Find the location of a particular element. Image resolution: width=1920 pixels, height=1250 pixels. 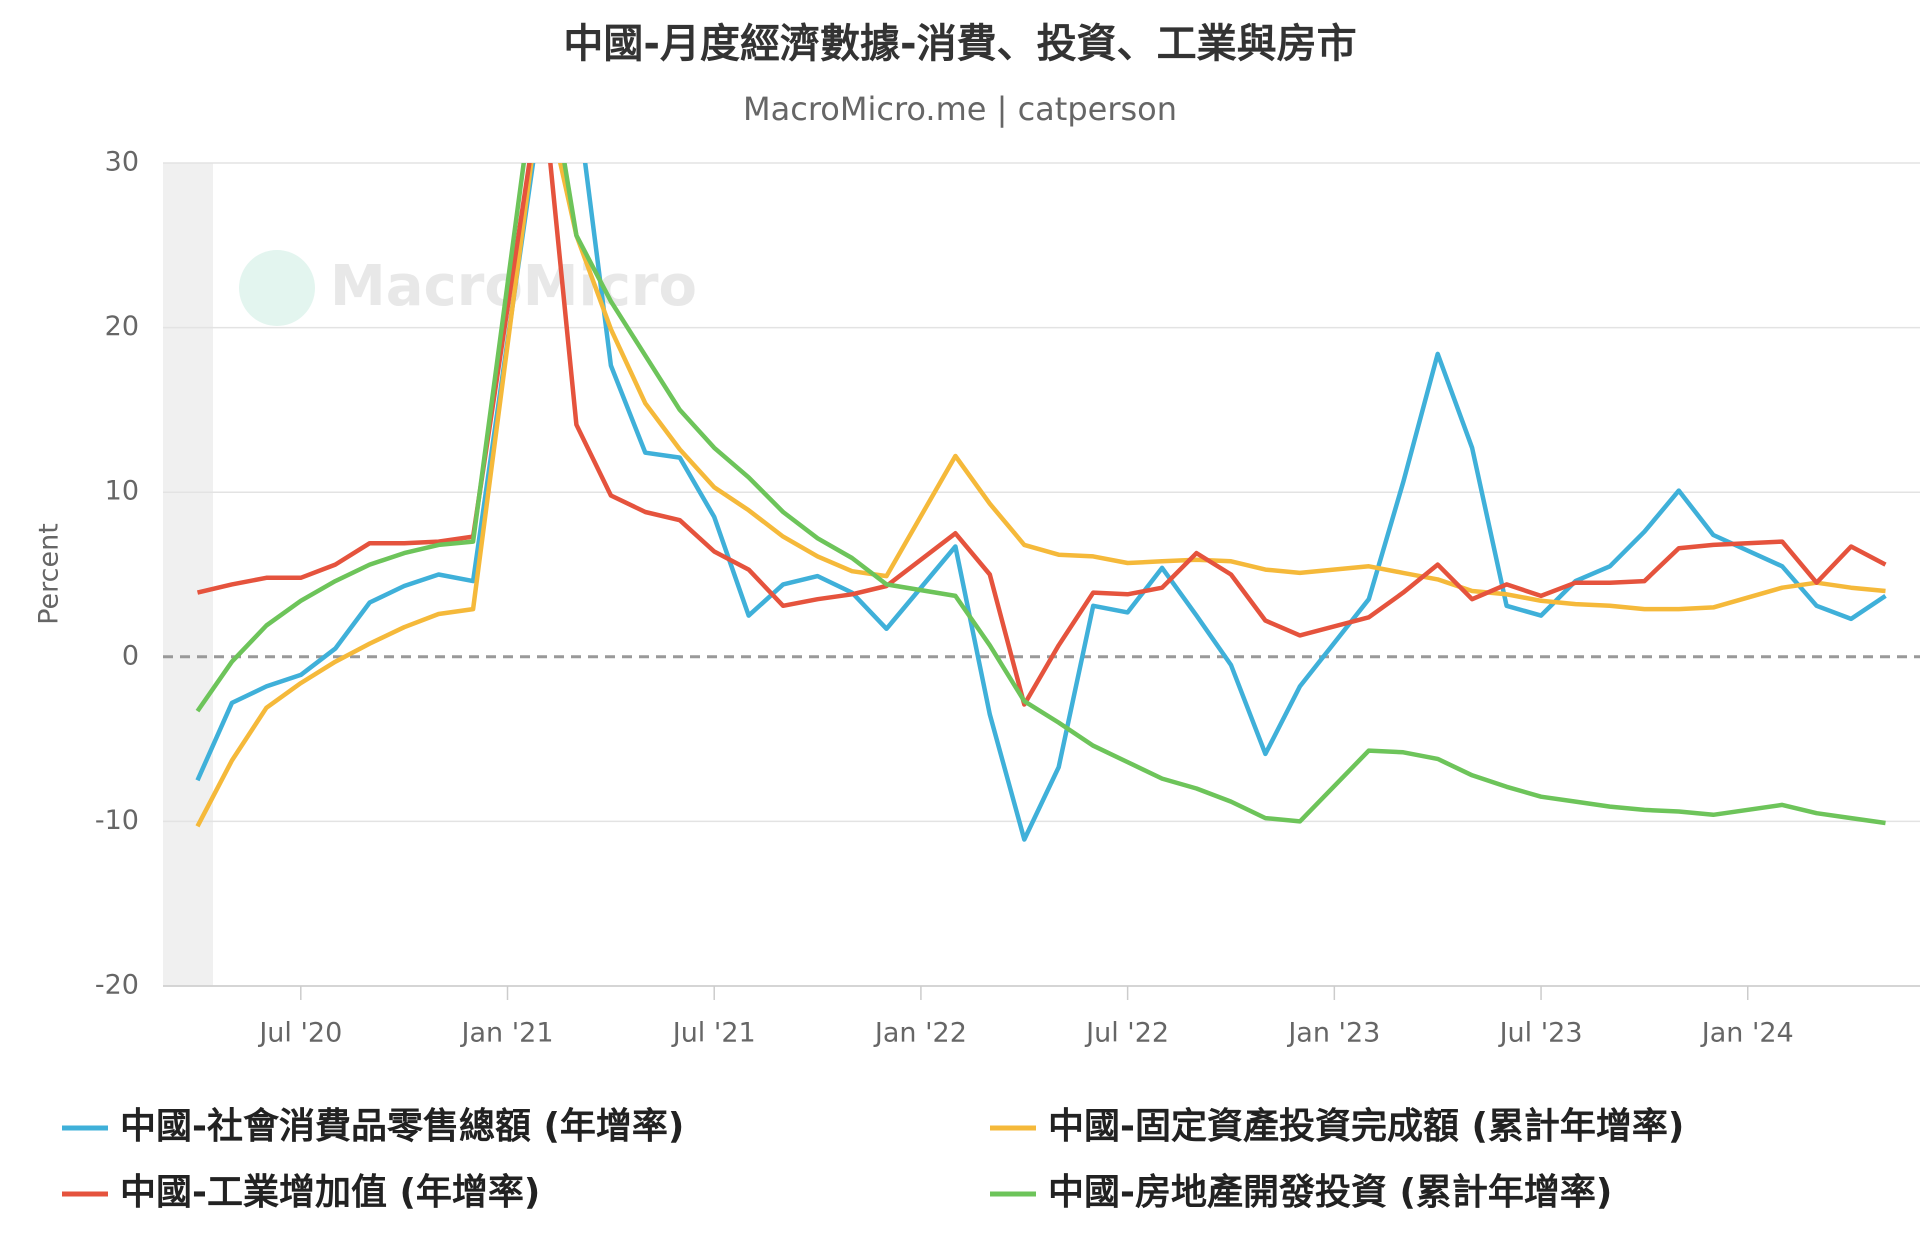

legend-label: 中國-社會消費品零售總額 (年增率) is located at coordinates (402, 1126).